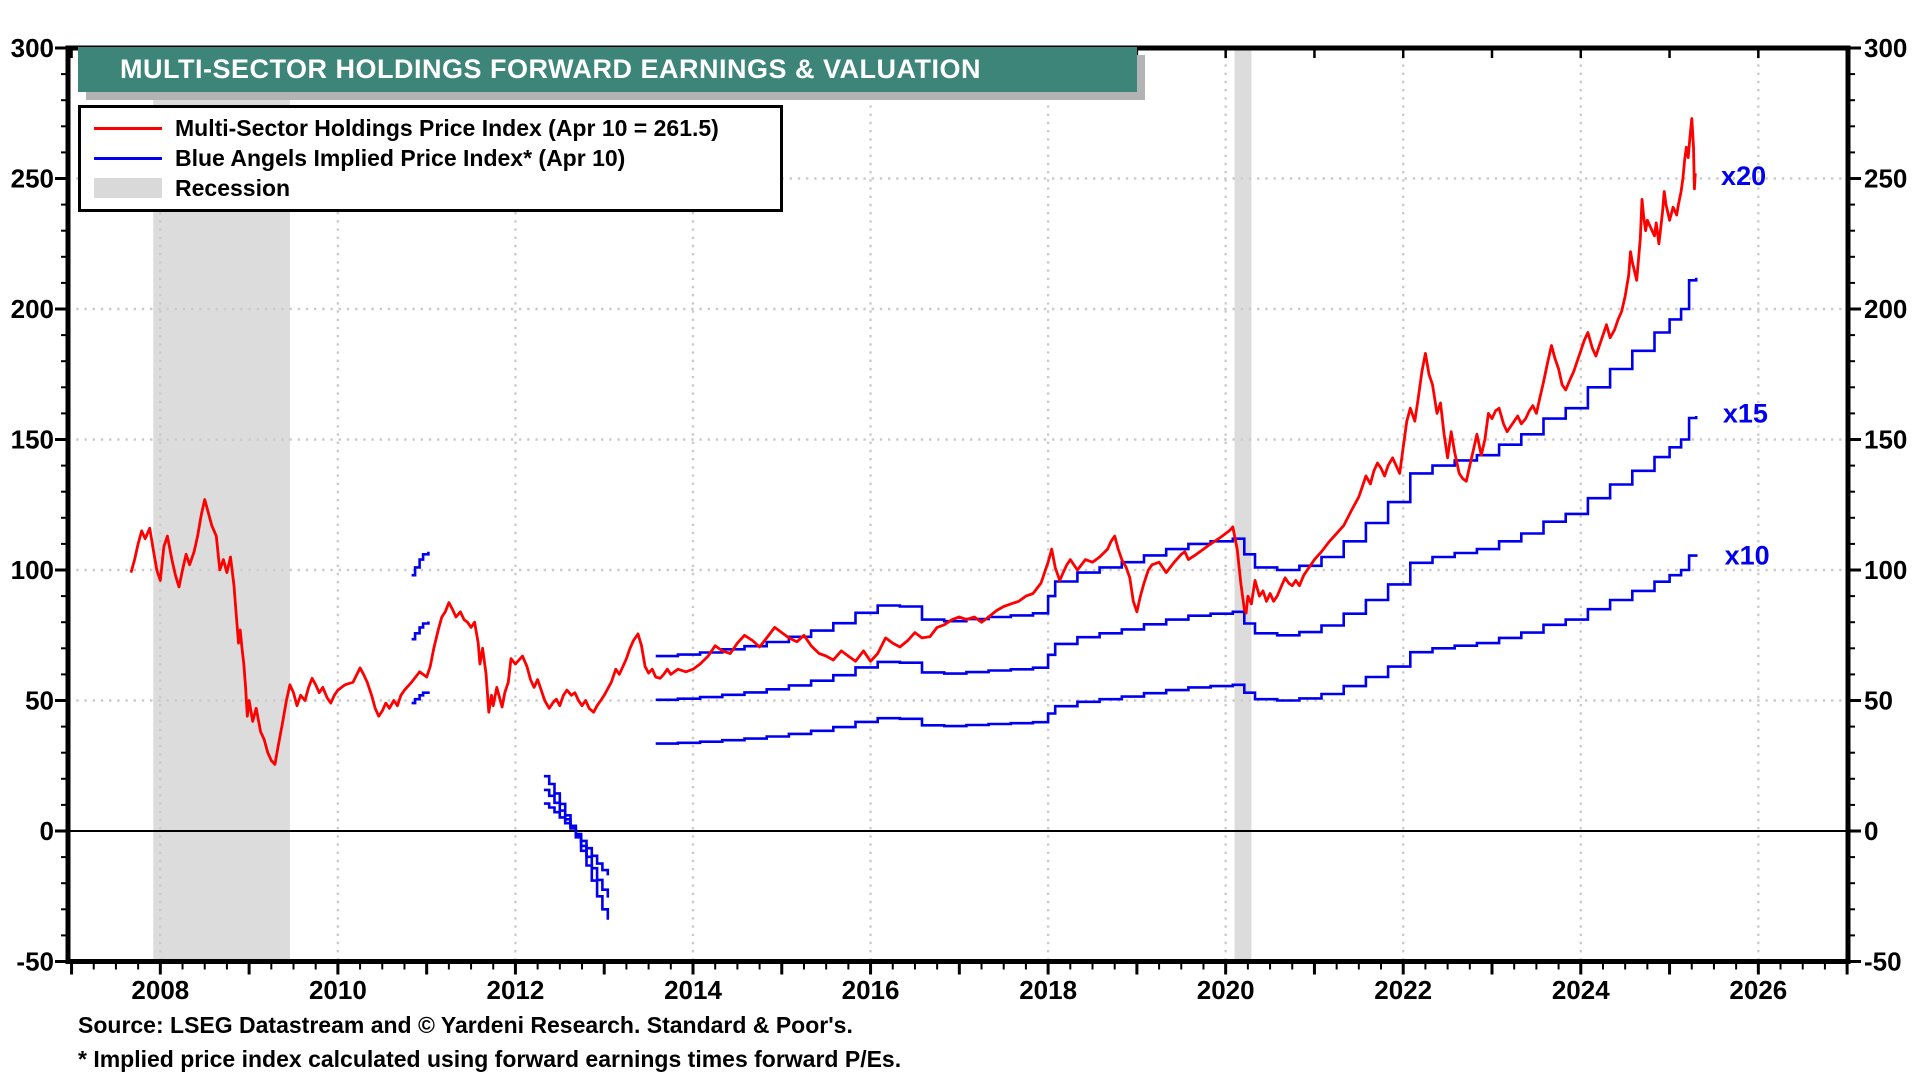 This screenshot has width=1920, height=1080. Describe the element at coordinates (1243, 505) in the screenshot. I see `recession-band` at that location.